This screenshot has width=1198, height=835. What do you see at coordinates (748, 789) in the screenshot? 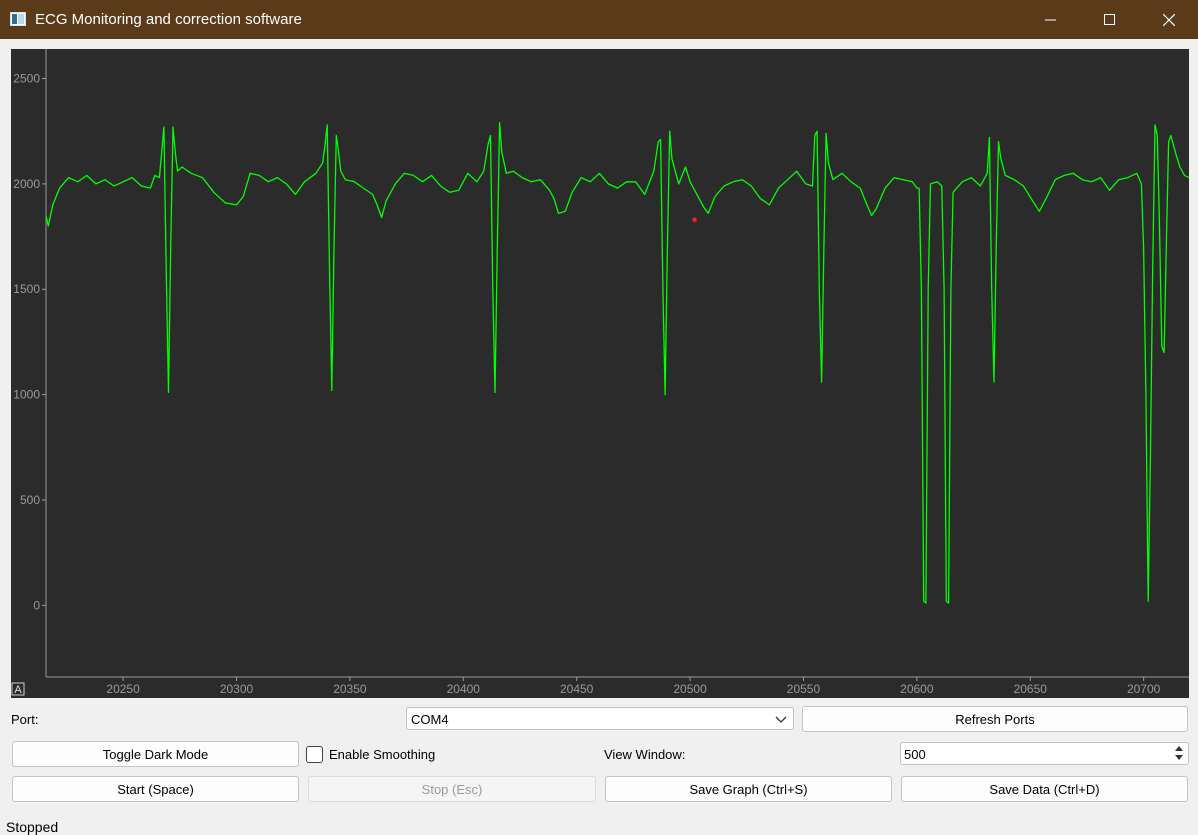
I see `save-graph-button: Save Graph (Ctrl+S)` at bounding box center [748, 789].